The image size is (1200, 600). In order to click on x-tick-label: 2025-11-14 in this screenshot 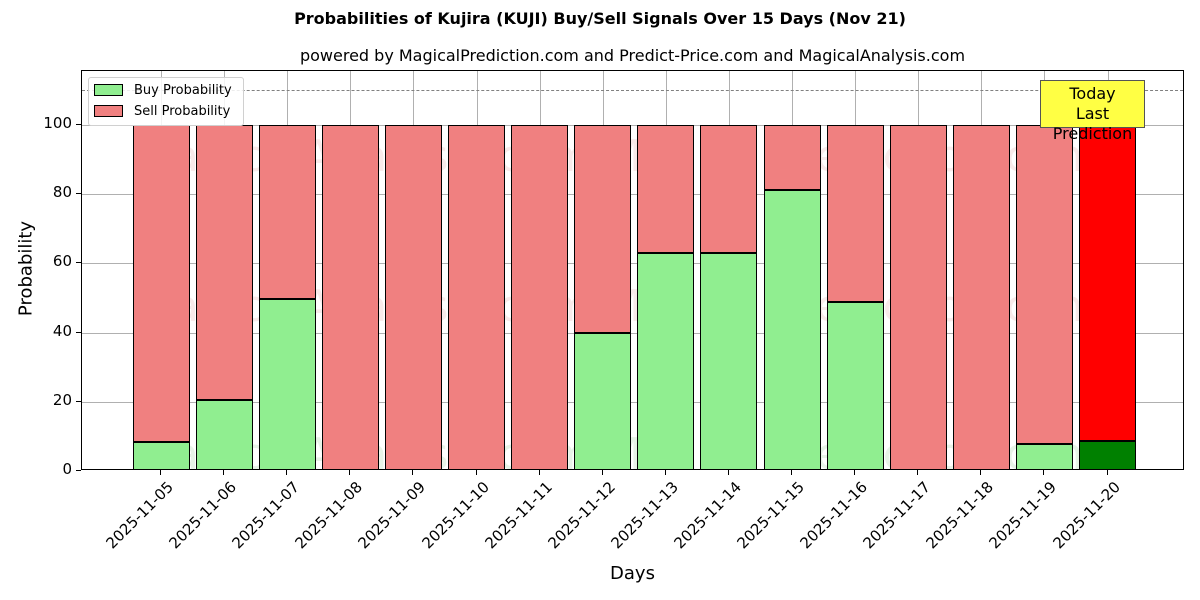, I will do `click(707, 515)`.